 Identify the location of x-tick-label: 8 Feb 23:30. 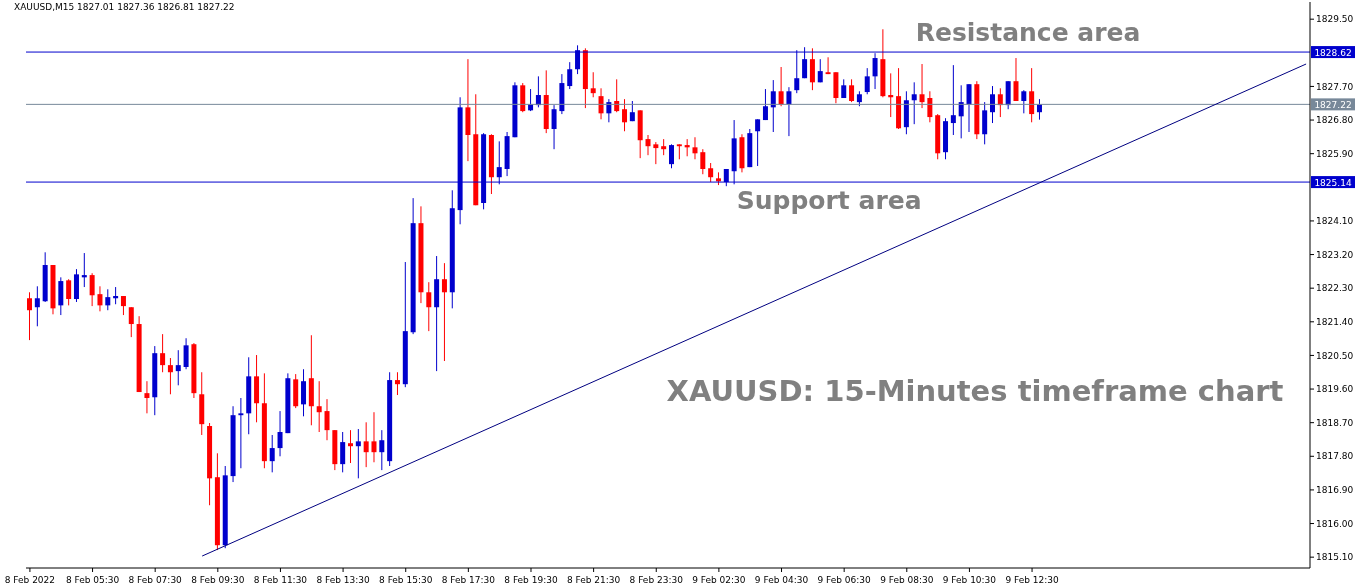
(656, 579).